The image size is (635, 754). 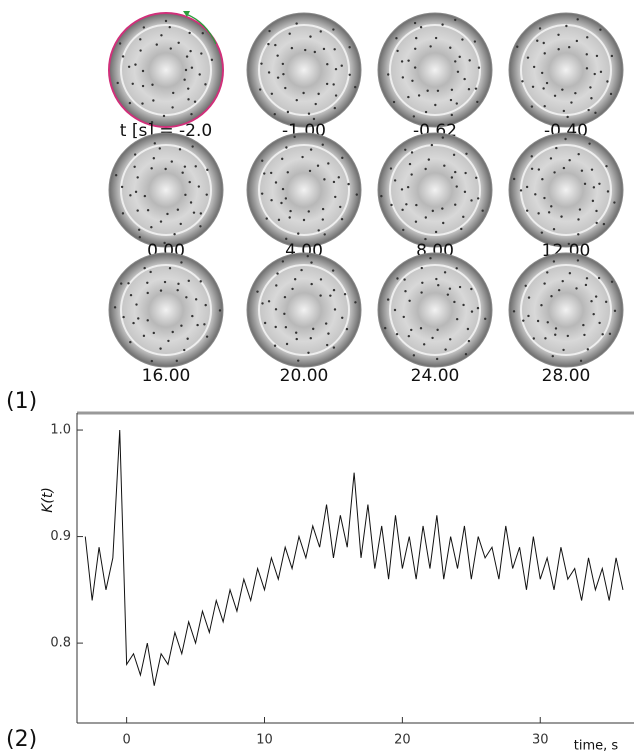 I want to click on panel-label: (2), so click(x=21, y=739).